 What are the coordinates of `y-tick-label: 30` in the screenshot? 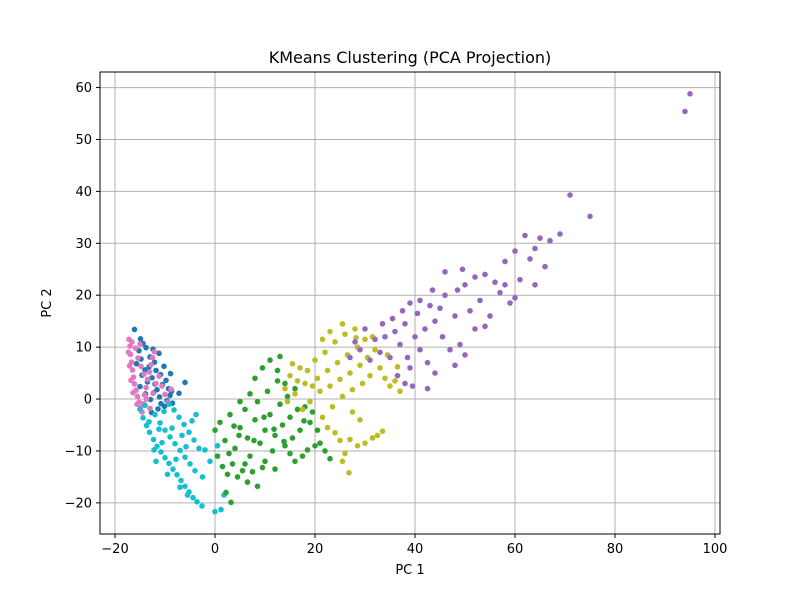 It's located at (83, 244).